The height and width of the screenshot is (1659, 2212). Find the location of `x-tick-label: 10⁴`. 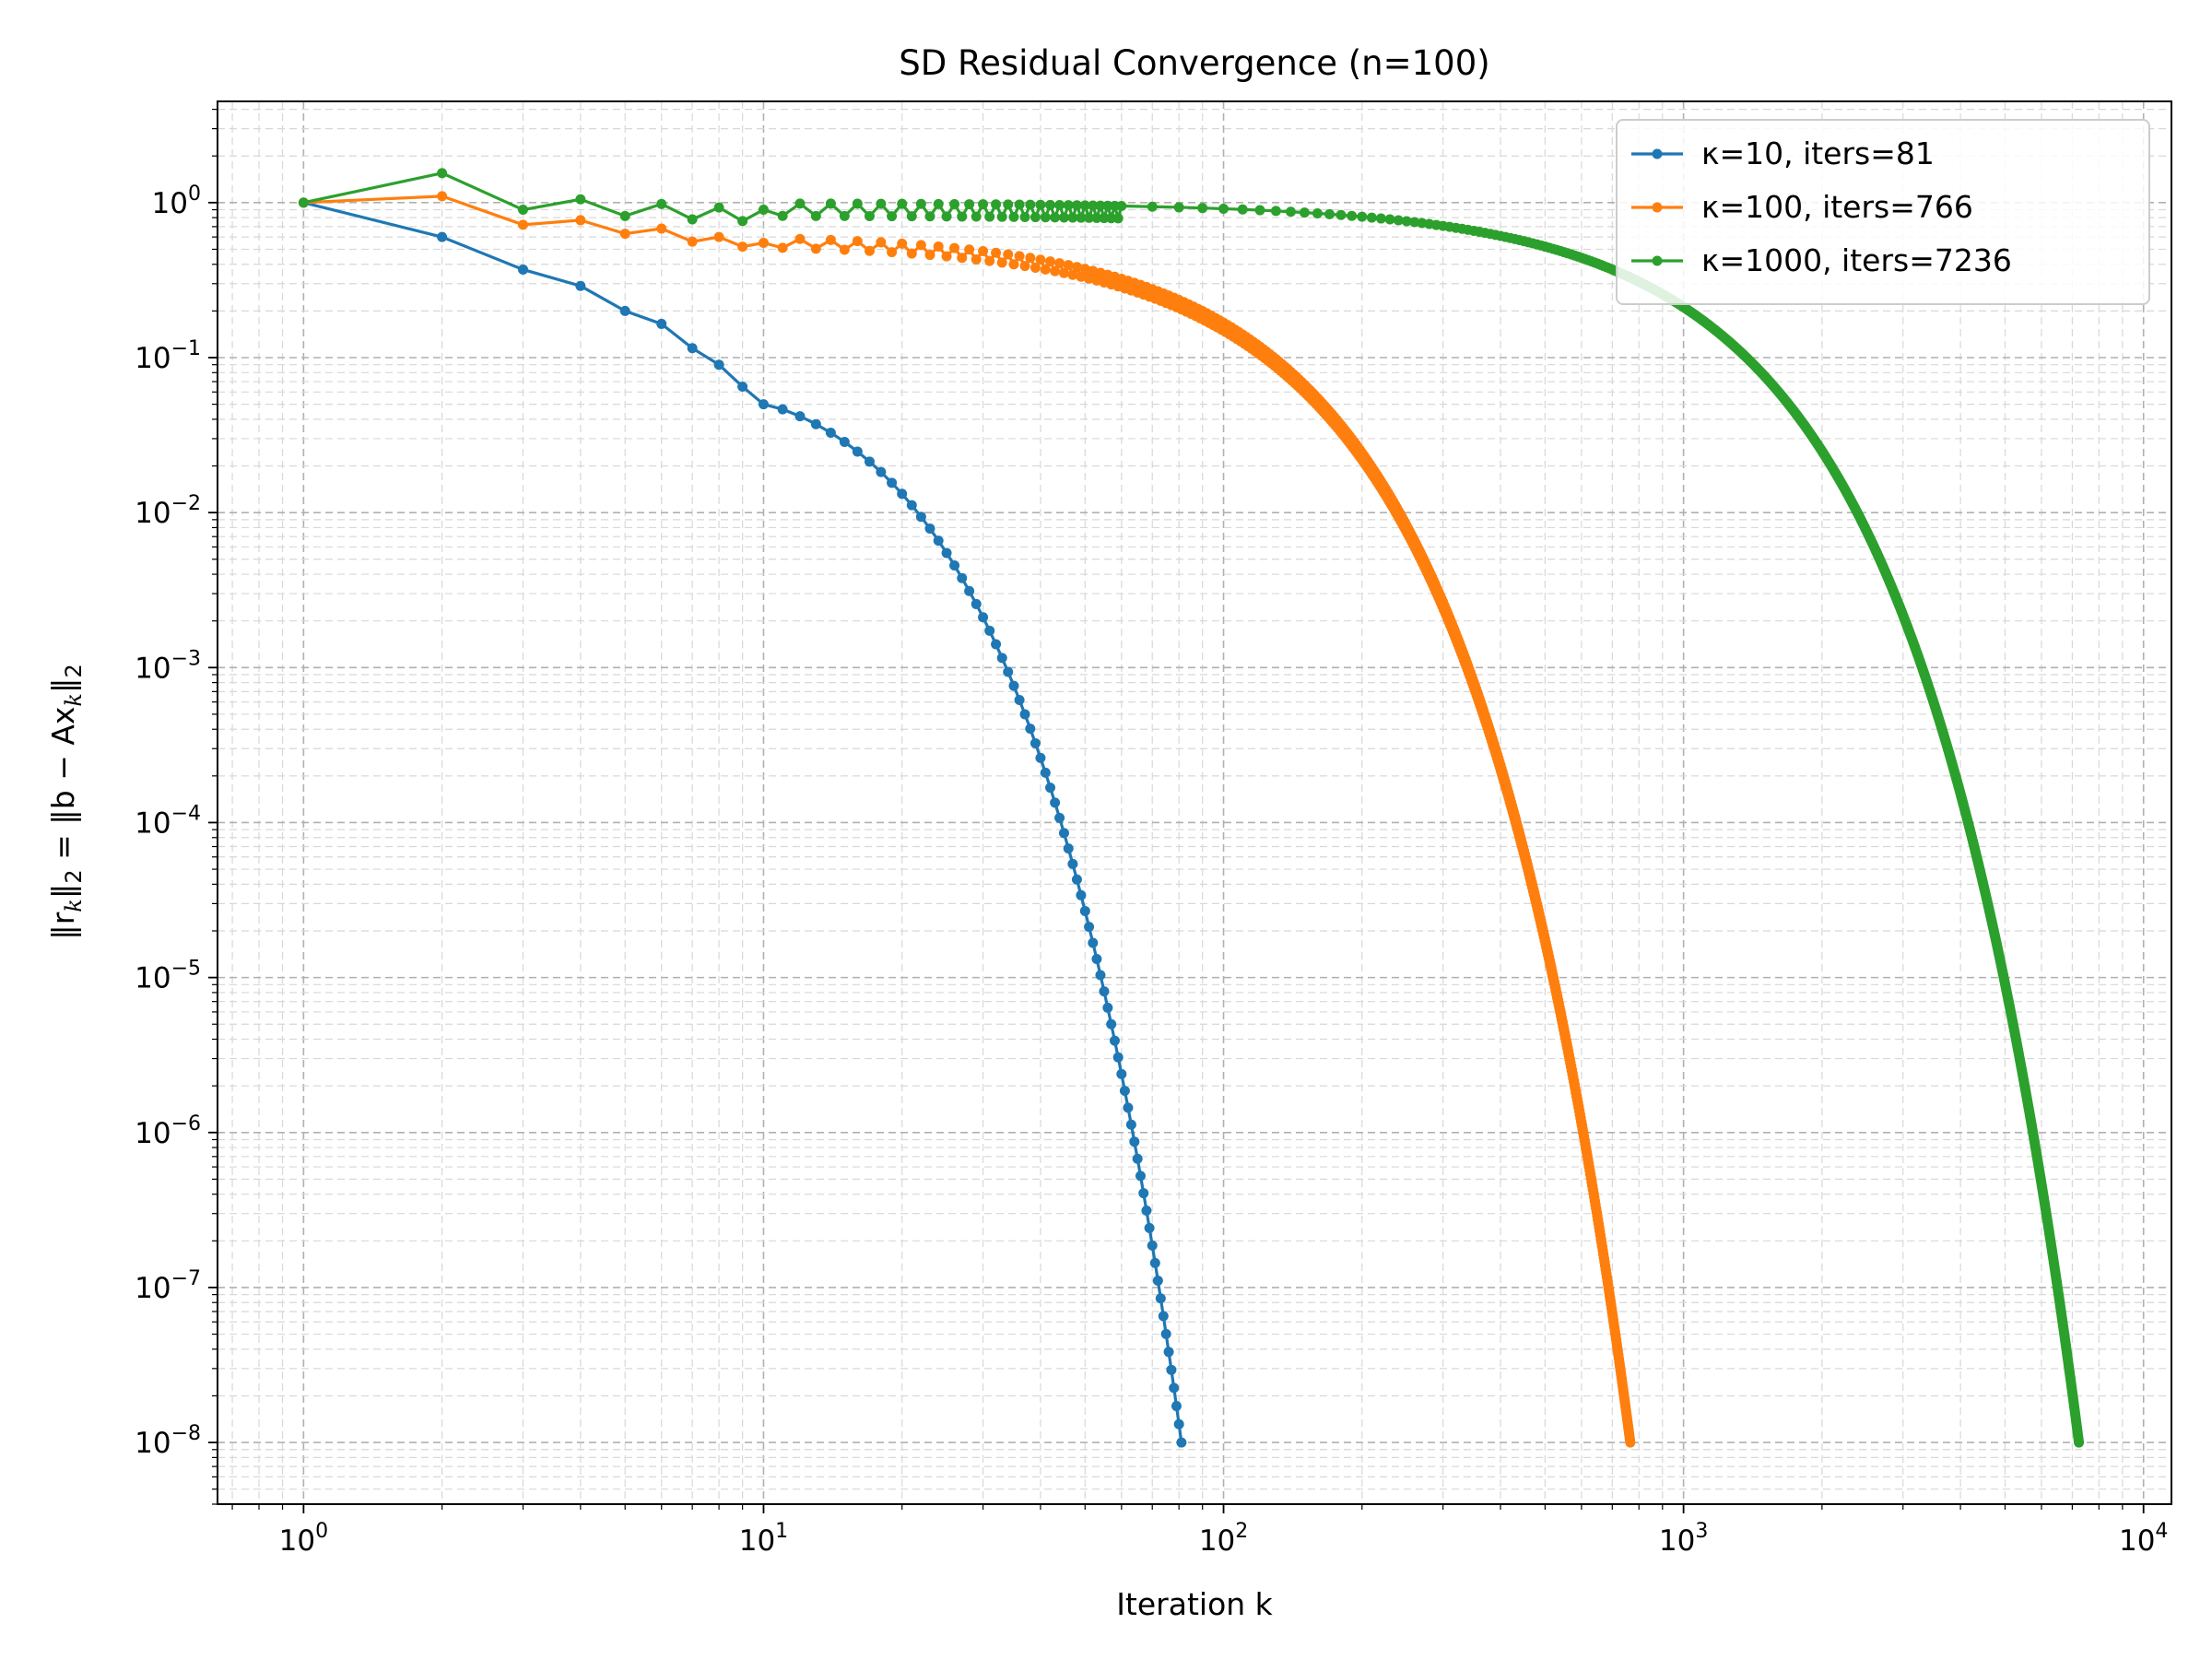

x-tick-label: 10⁴ is located at coordinates (2143, 1539).